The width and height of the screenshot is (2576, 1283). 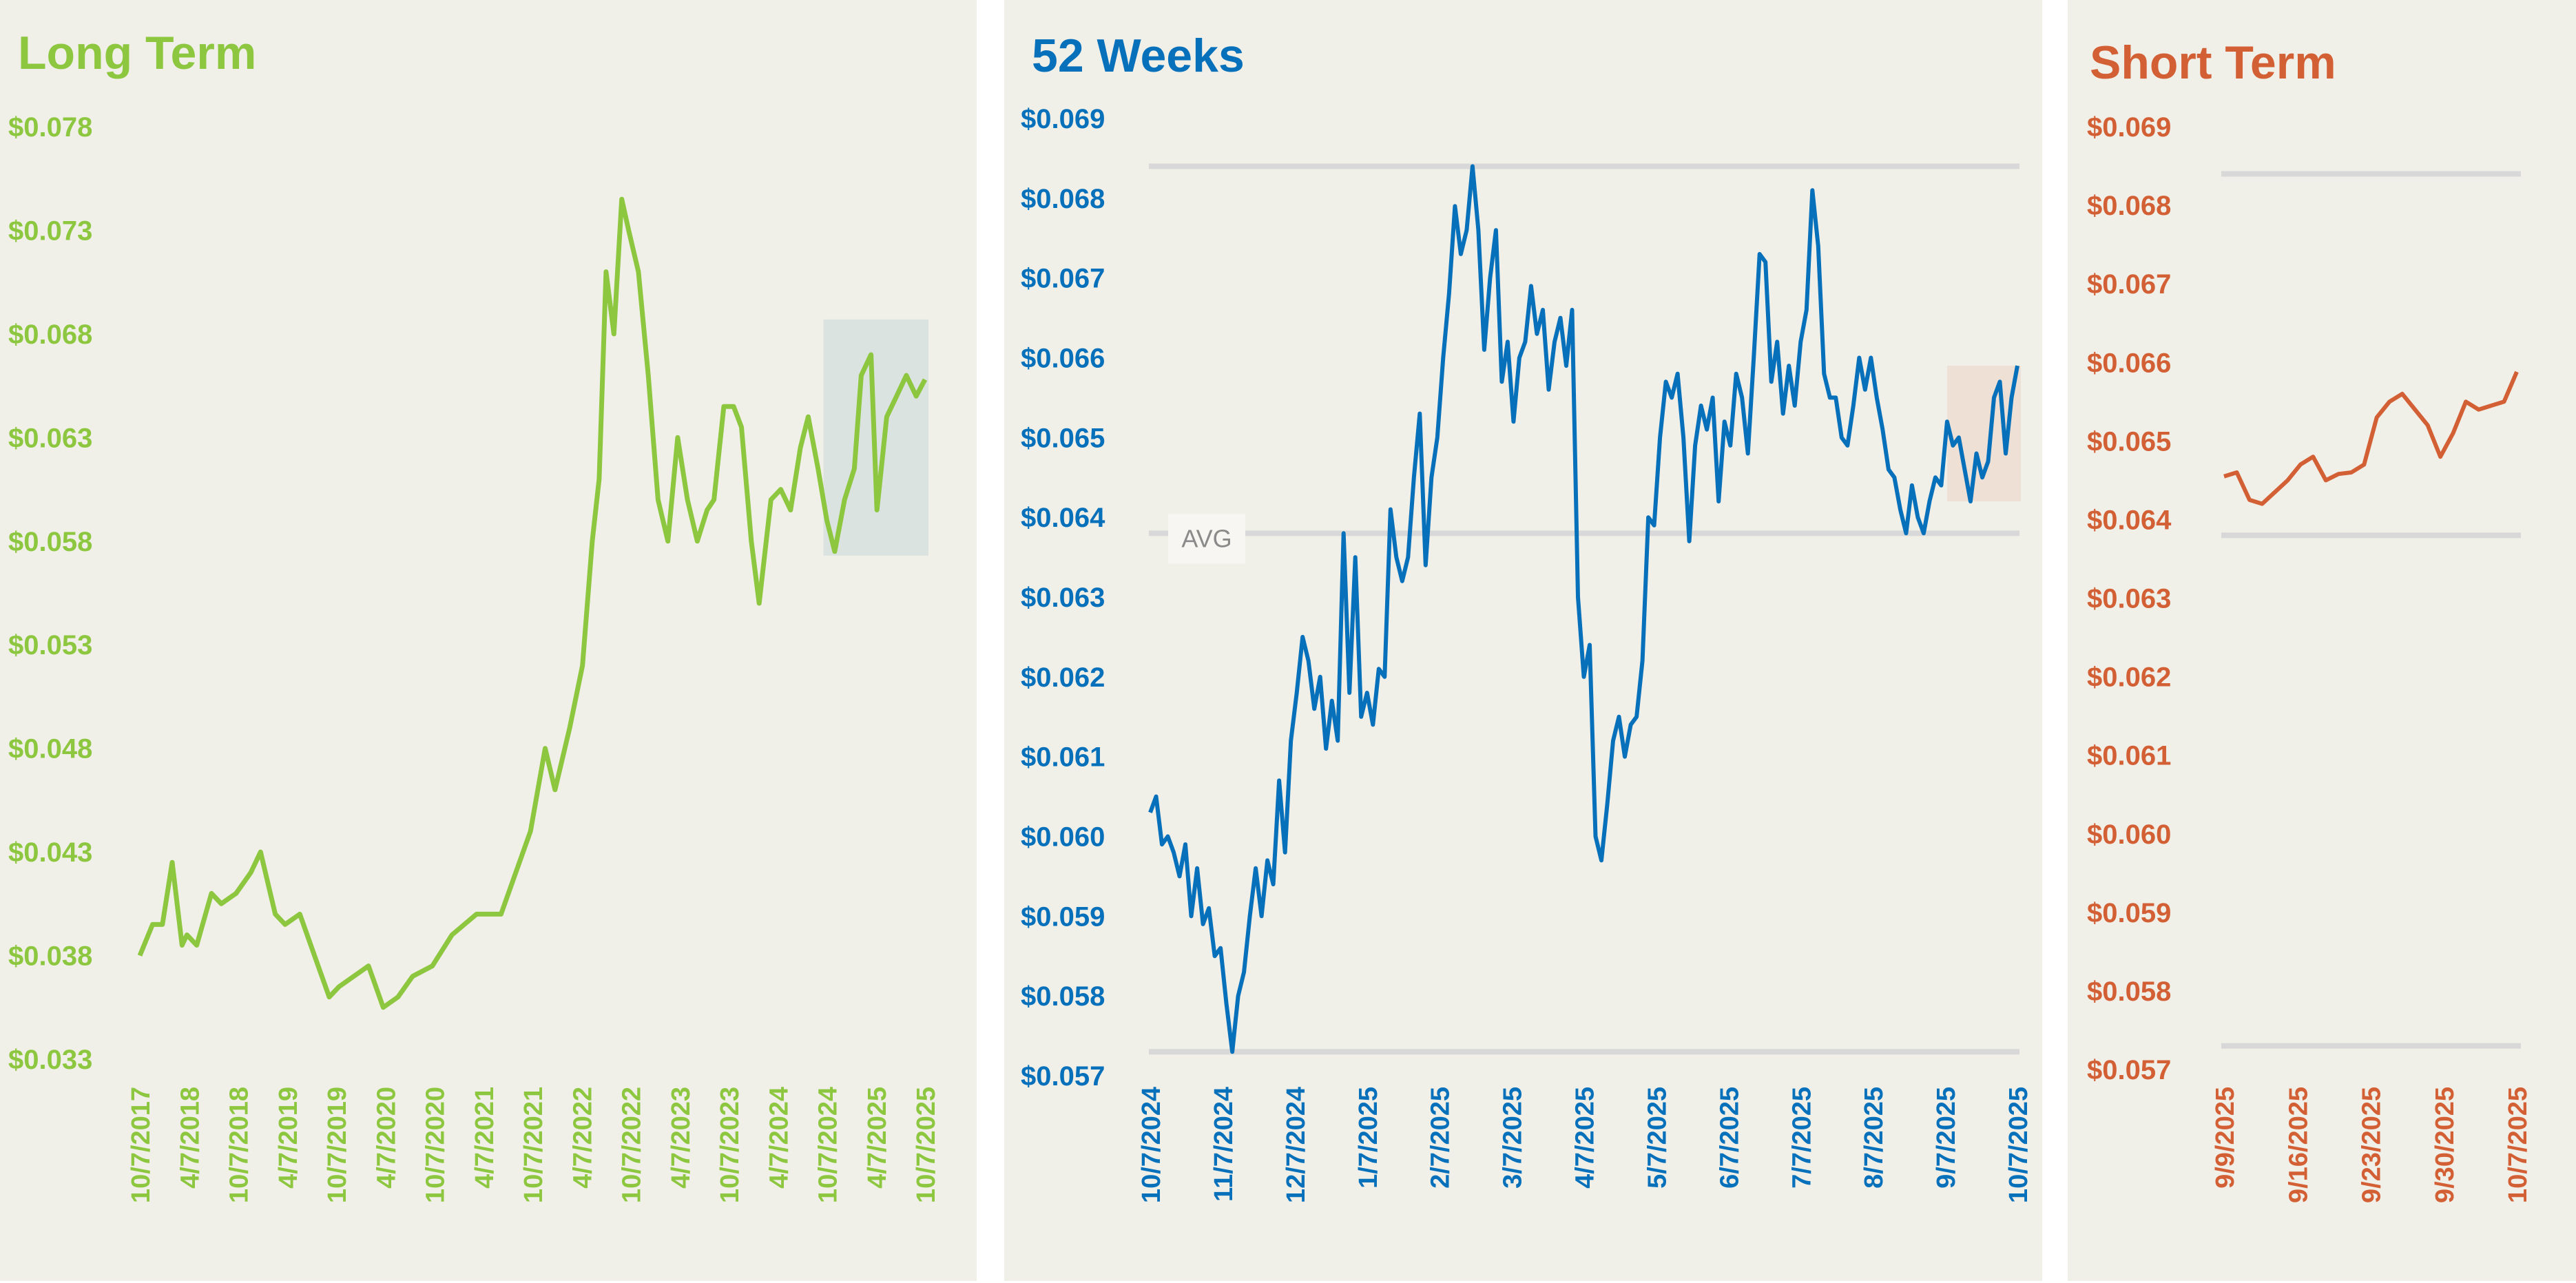 I want to click on y-tick-label: $0.078, so click(x=50, y=127).